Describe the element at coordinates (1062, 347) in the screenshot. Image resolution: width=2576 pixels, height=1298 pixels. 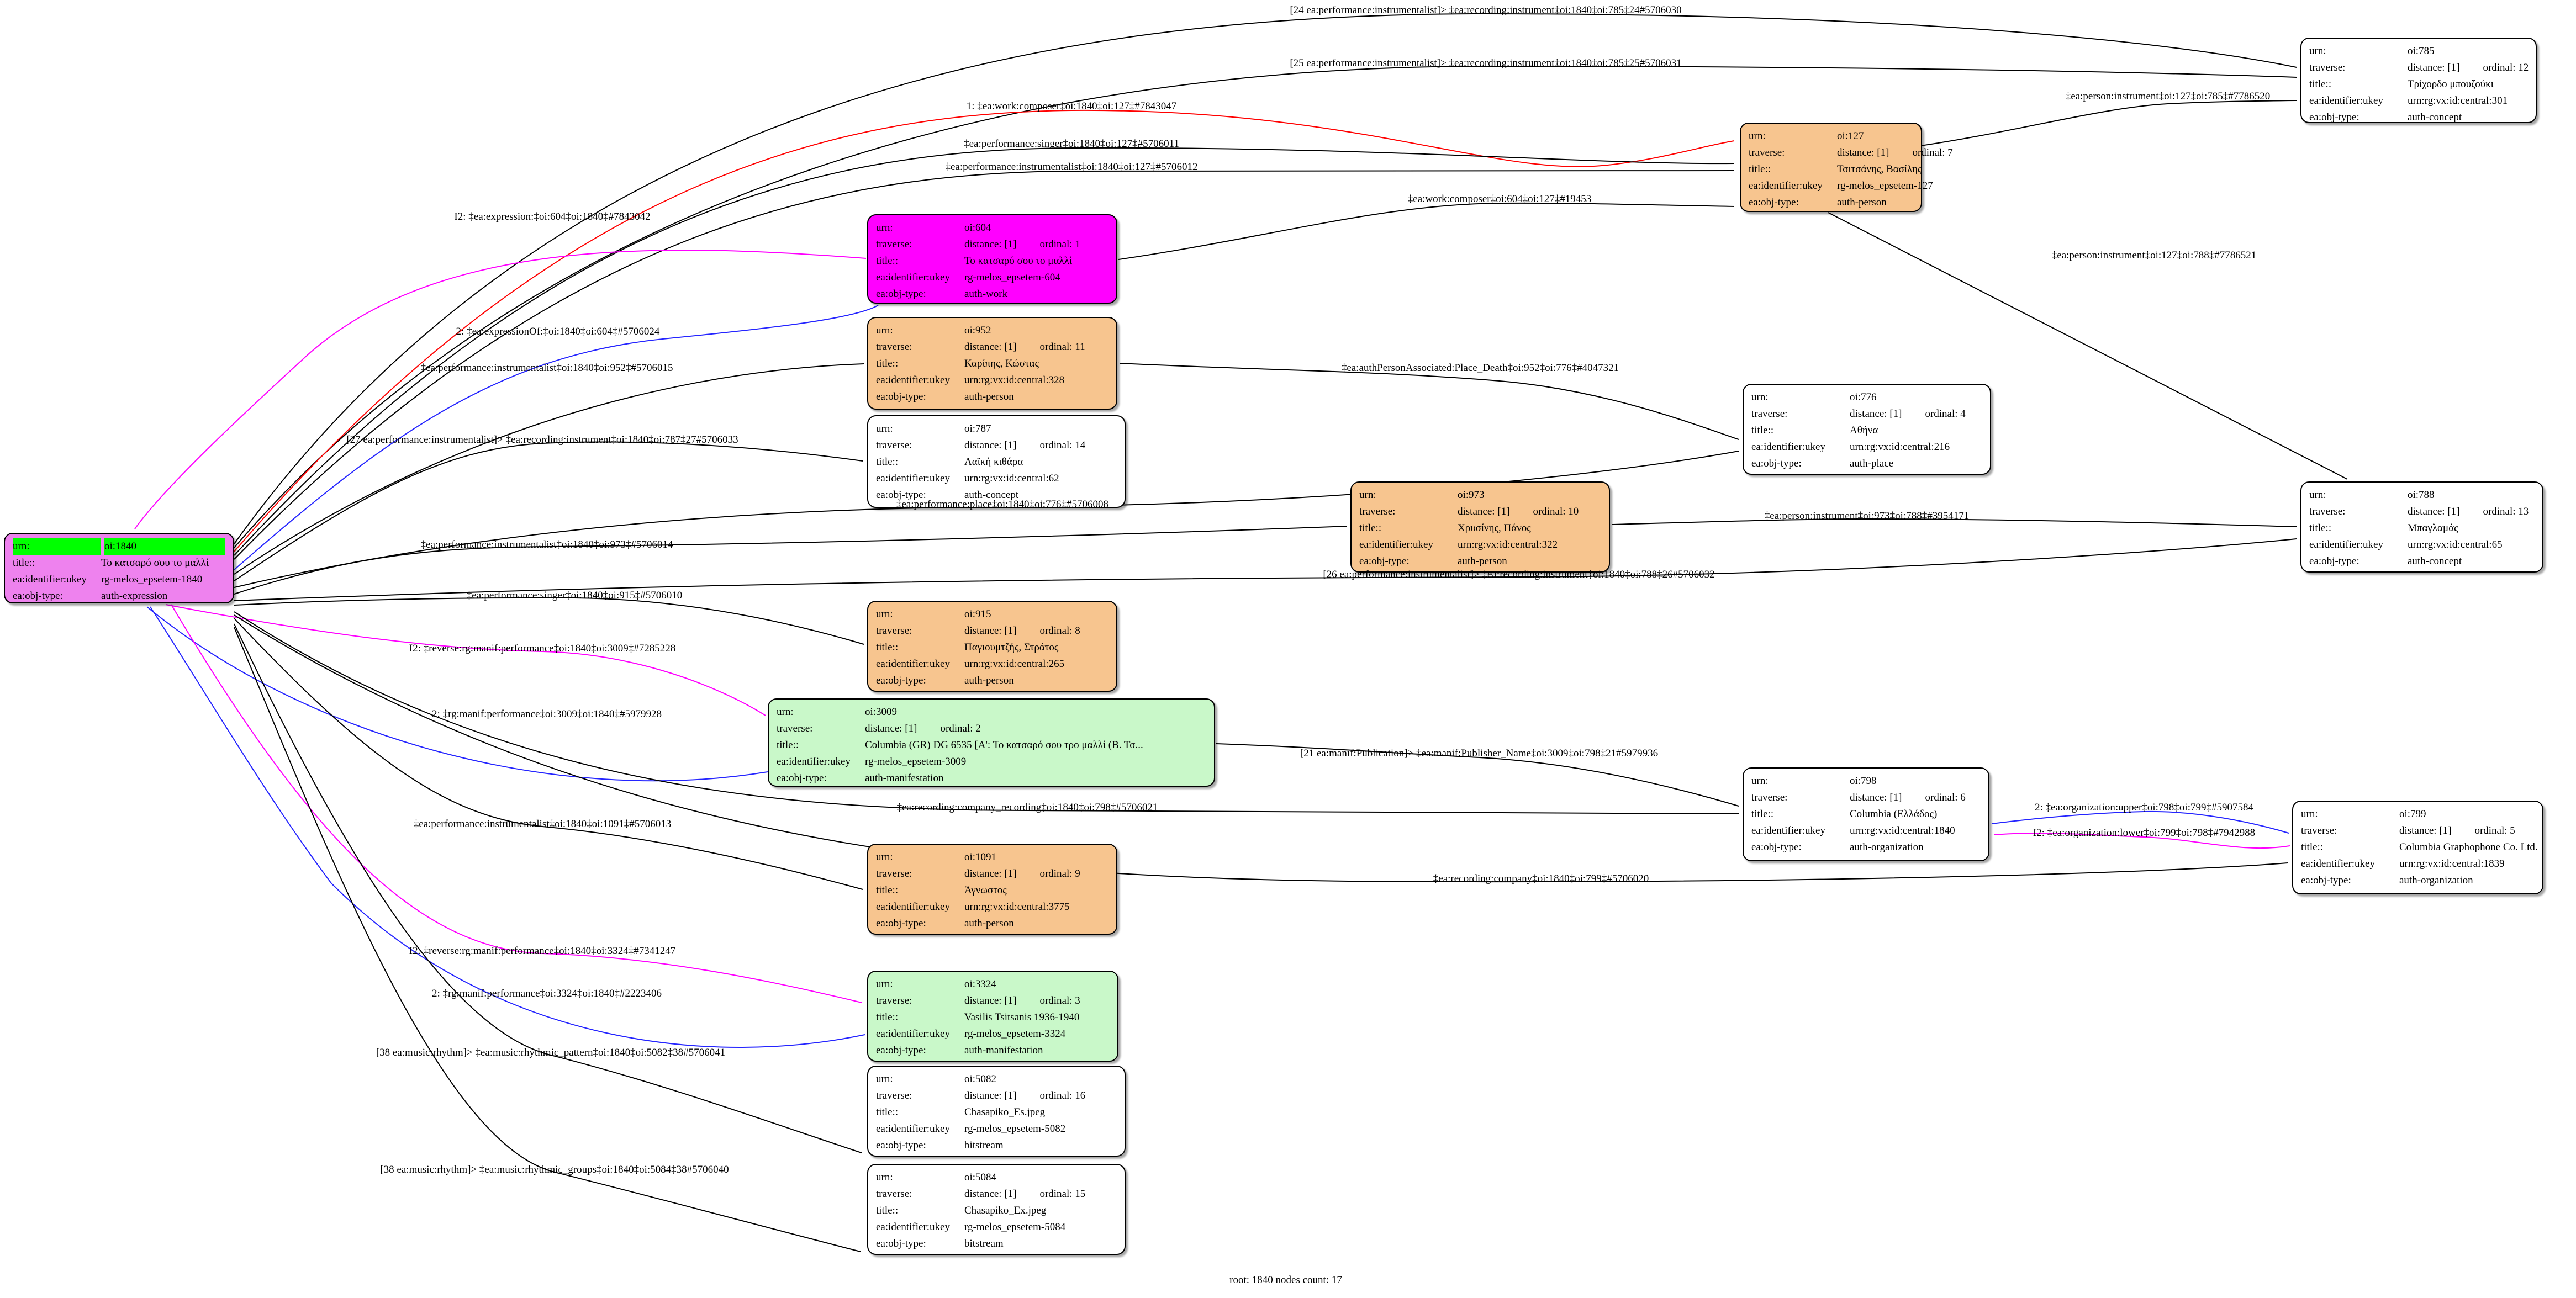
I see `field-value: ordinal: 11` at that location.